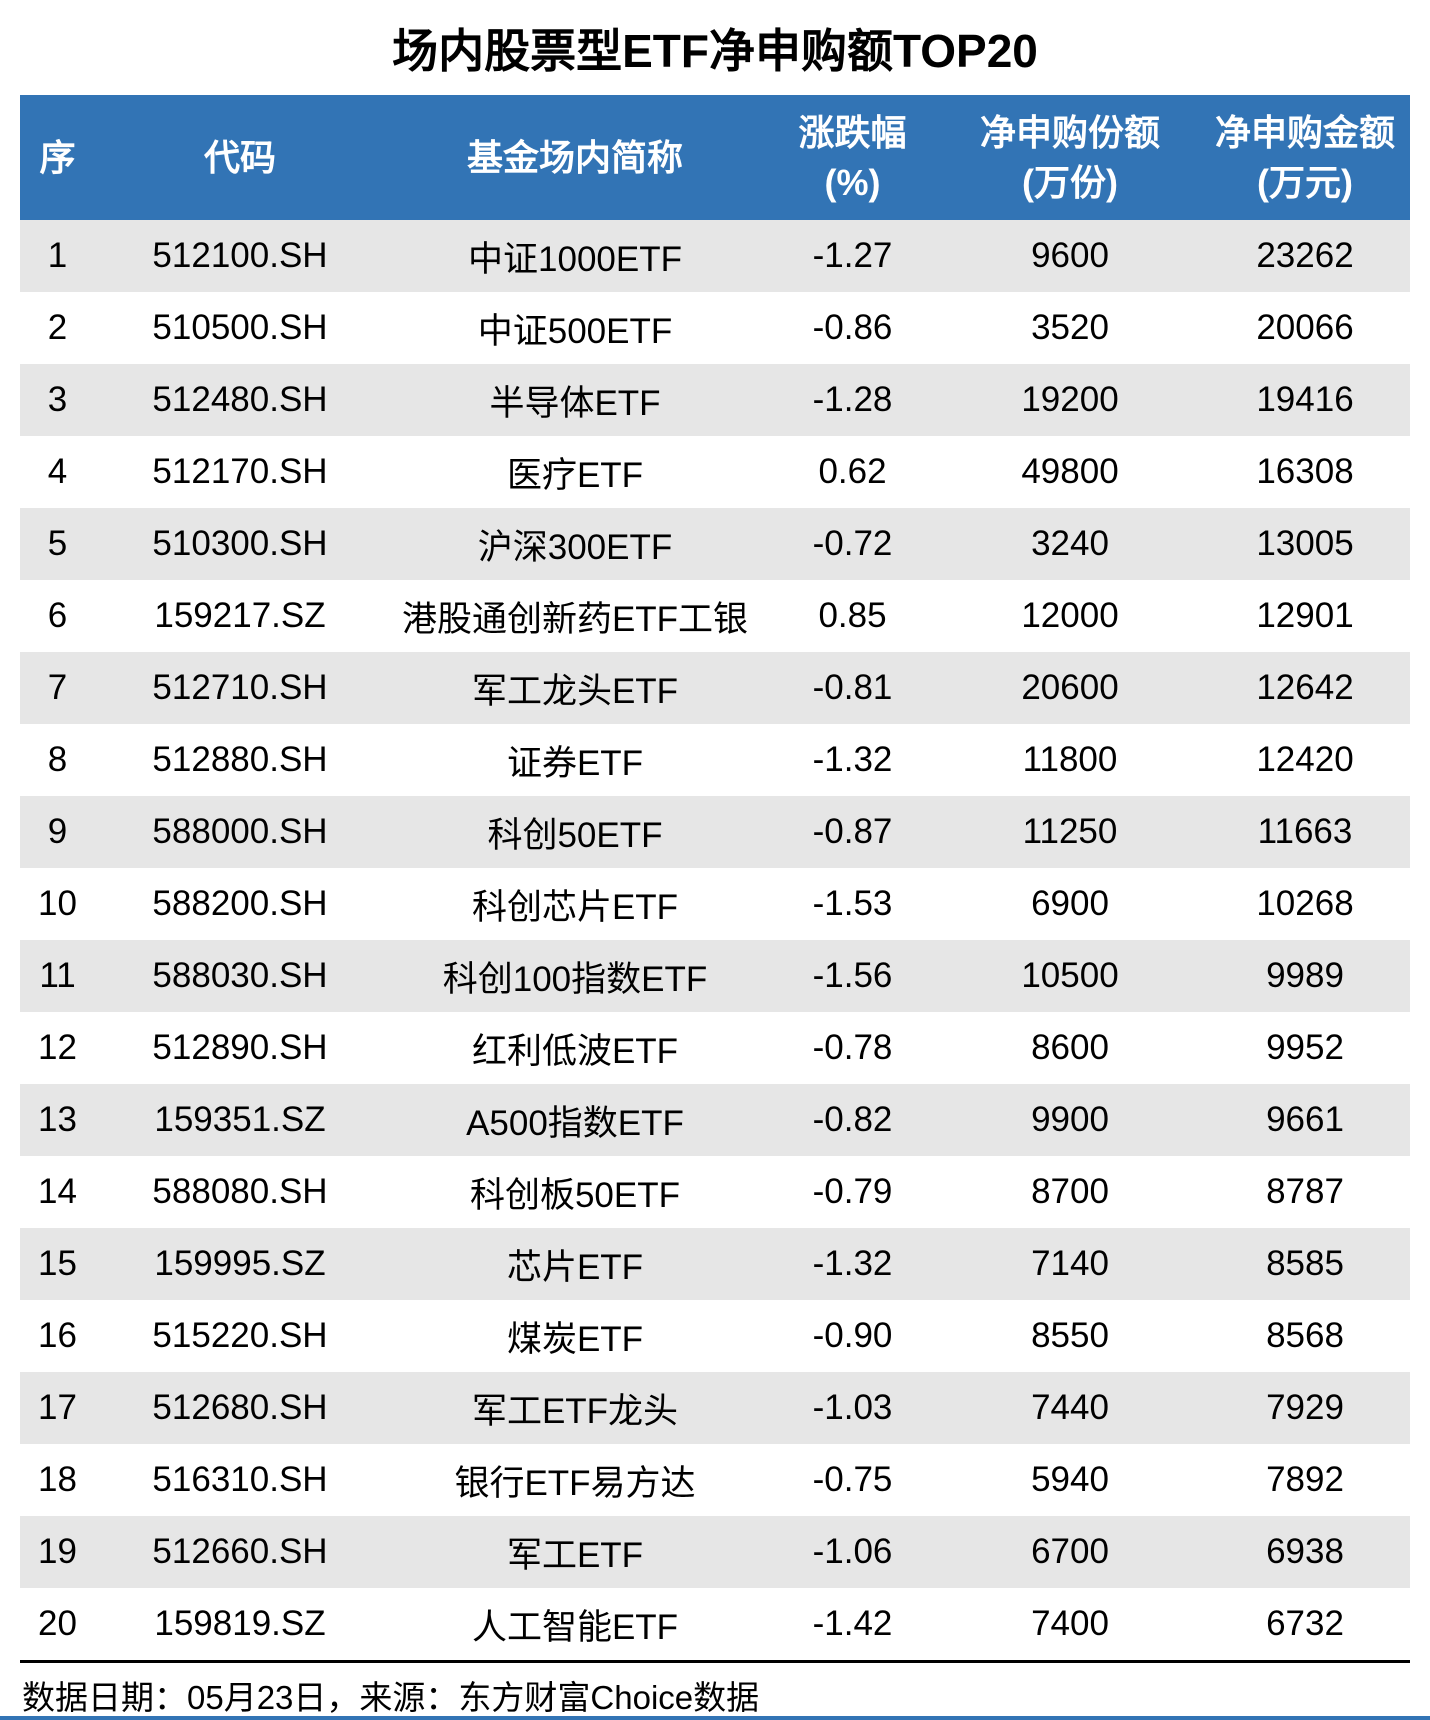 This screenshot has width=1430, height=1720. Describe the element at coordinates (575, 763) in the screenshot. I see `cell-fund-name: 证券ETF` at that location.